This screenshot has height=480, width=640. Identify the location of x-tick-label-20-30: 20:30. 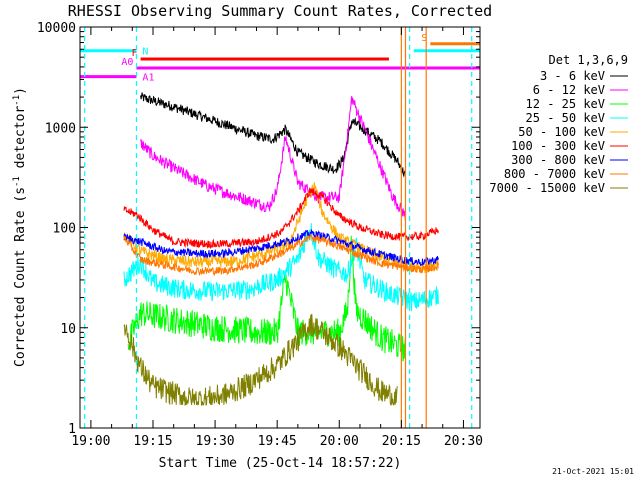
(463, 441).